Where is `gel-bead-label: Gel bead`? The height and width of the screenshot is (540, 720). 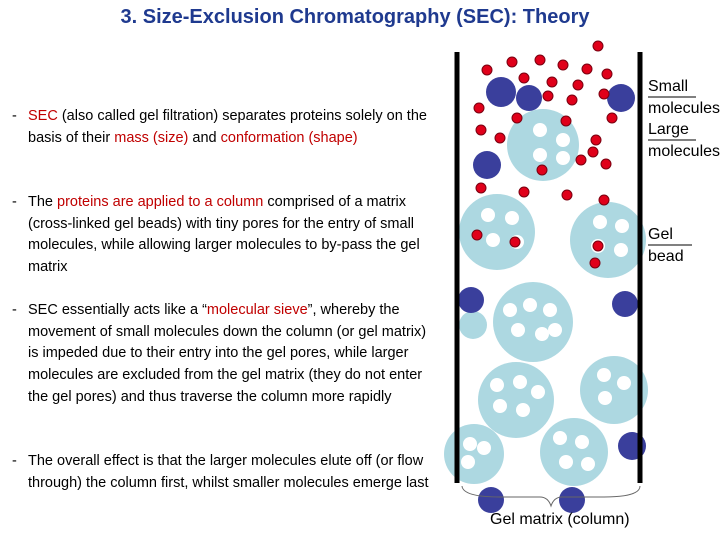
gel-bead-label: Gel bead is located at coordinates (666, 245).